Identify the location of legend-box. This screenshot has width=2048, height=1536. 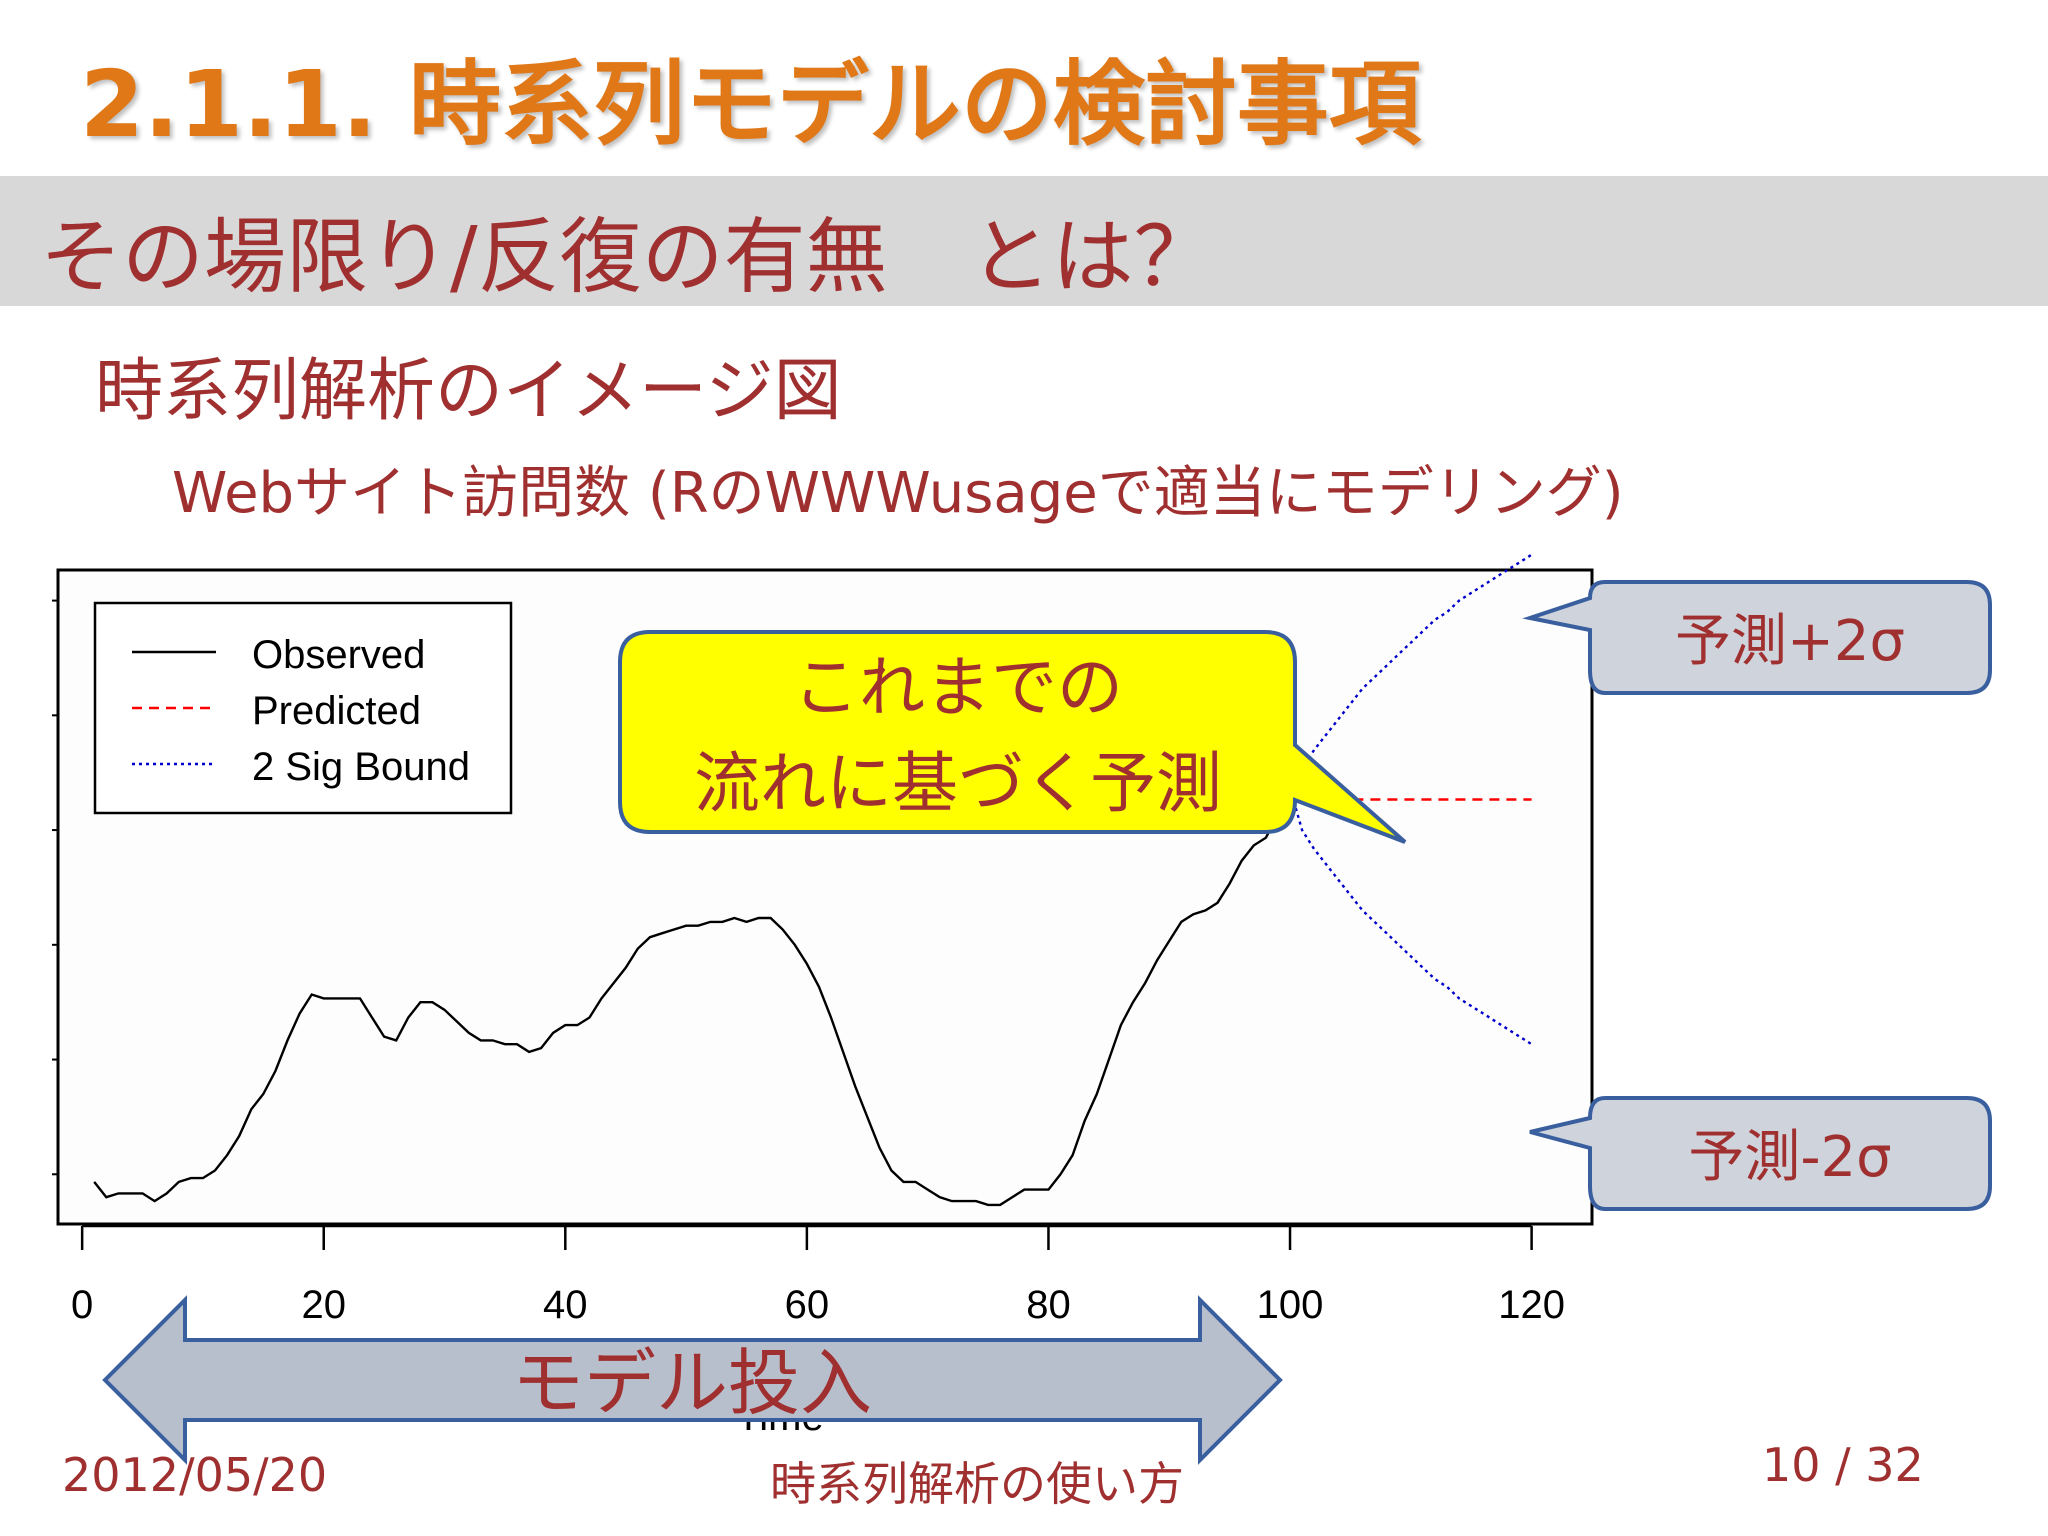
(303, 708).